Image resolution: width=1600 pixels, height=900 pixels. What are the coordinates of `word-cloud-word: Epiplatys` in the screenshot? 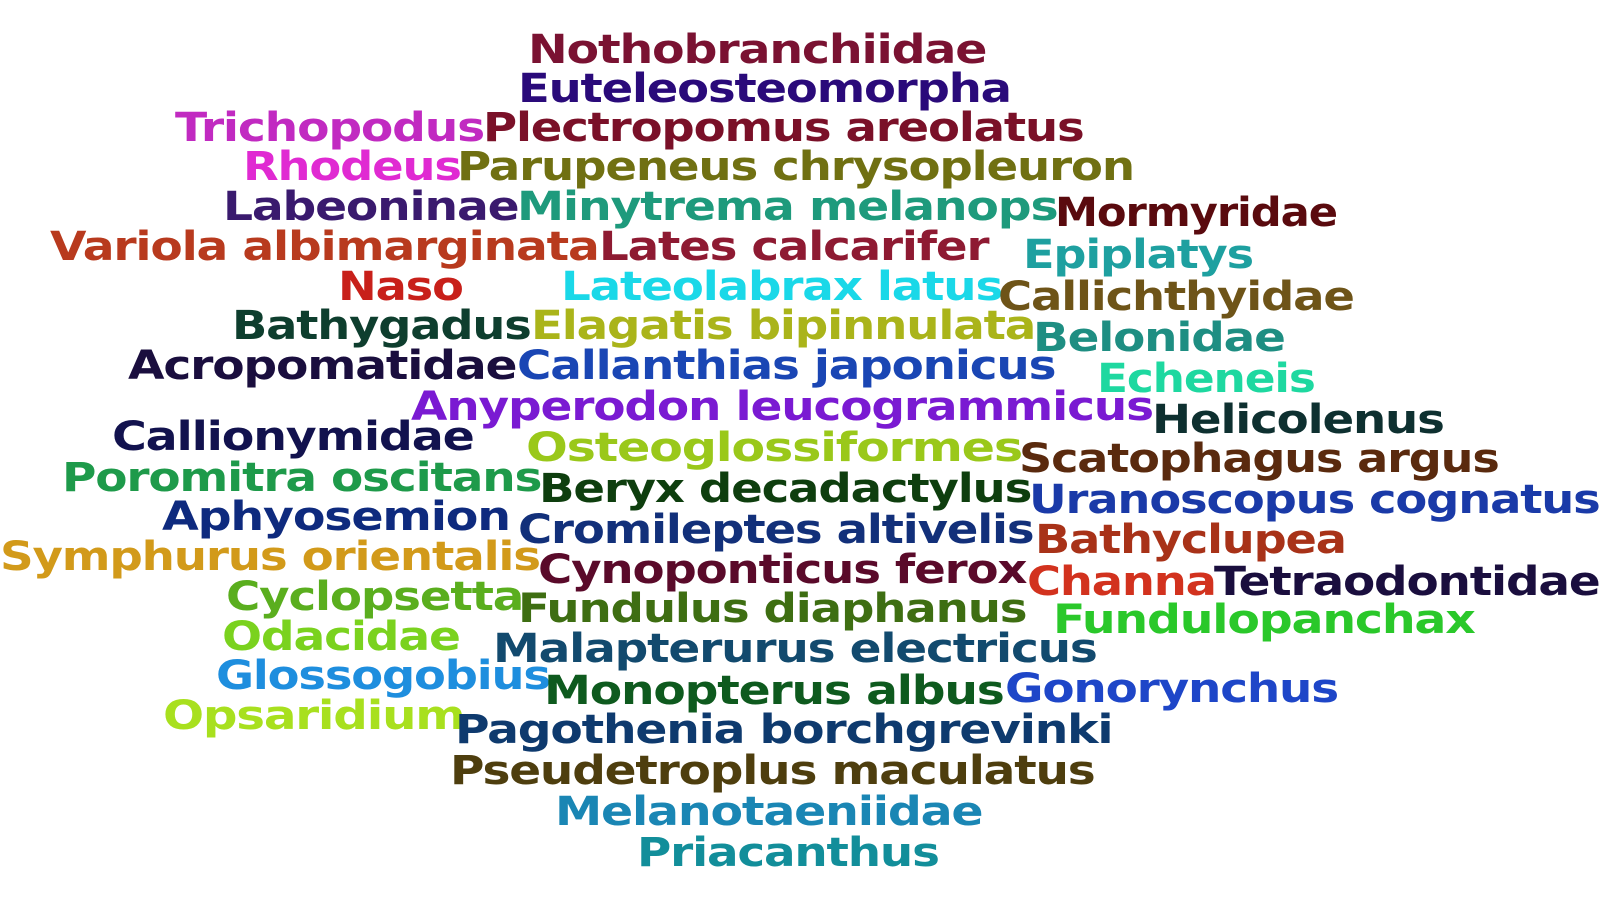 It's located at (1138, 255).